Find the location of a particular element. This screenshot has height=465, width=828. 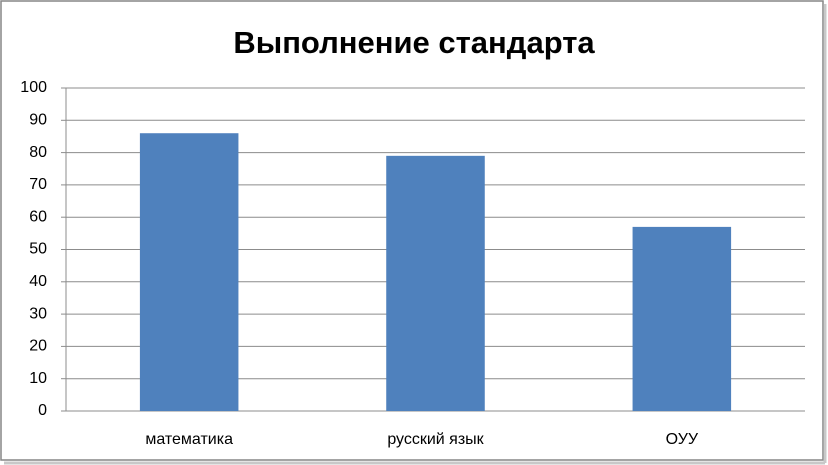

y-tick-label: 80 is located at coordinates (38, 152).